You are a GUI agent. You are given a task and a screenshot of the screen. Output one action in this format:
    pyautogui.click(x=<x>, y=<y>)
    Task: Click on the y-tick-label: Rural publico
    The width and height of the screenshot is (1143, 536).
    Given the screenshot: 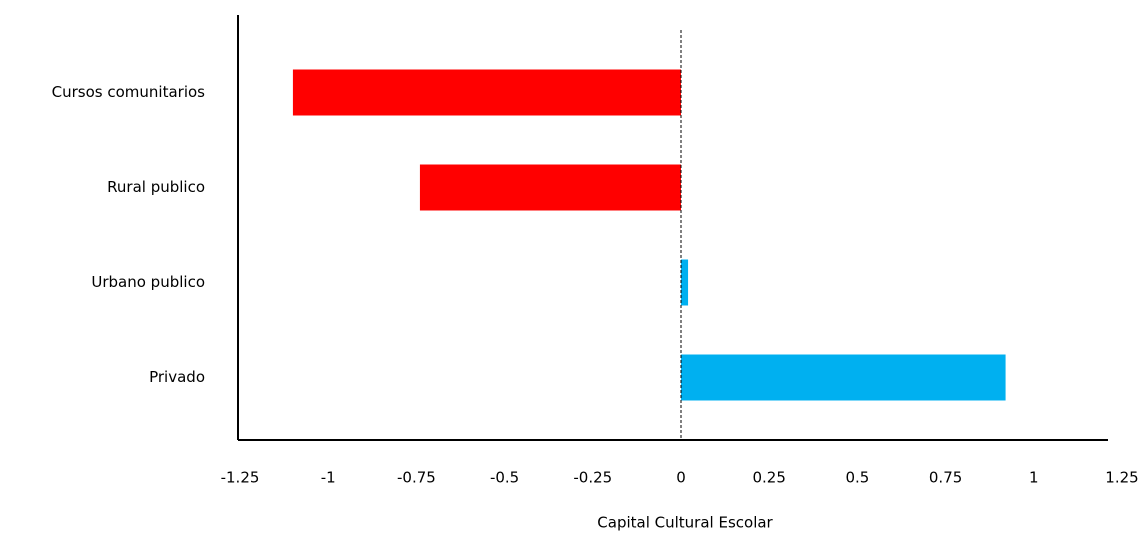 What is the action you would take?
    pyautogui.click(x=156, y=187)
    